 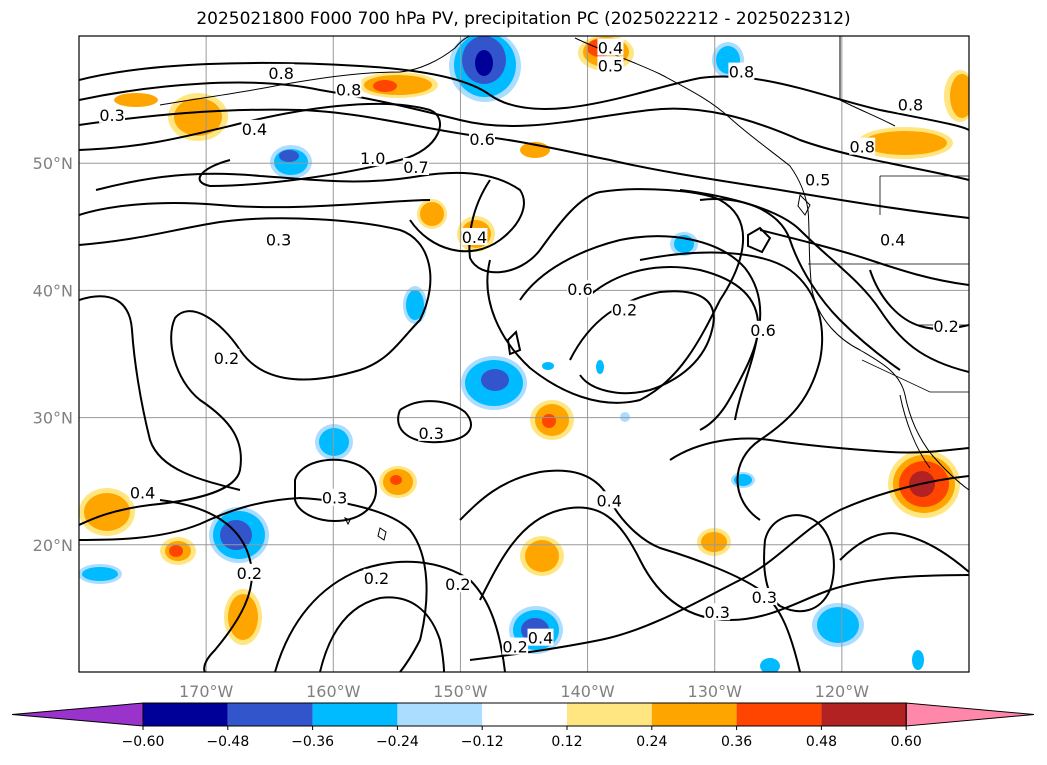 I want to click on longitude-label: 160°W, so click(x=333, y=691).